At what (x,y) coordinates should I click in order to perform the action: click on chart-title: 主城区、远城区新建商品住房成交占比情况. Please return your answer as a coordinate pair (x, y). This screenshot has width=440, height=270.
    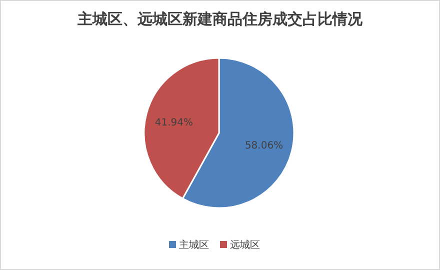
    Looking at the image, I should click on (220, 19).